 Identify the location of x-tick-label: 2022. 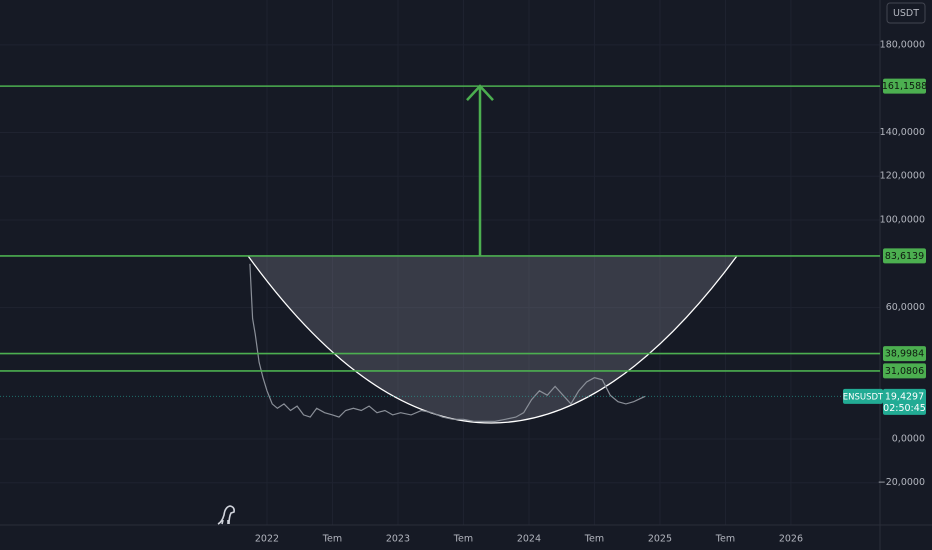
(267, 539).